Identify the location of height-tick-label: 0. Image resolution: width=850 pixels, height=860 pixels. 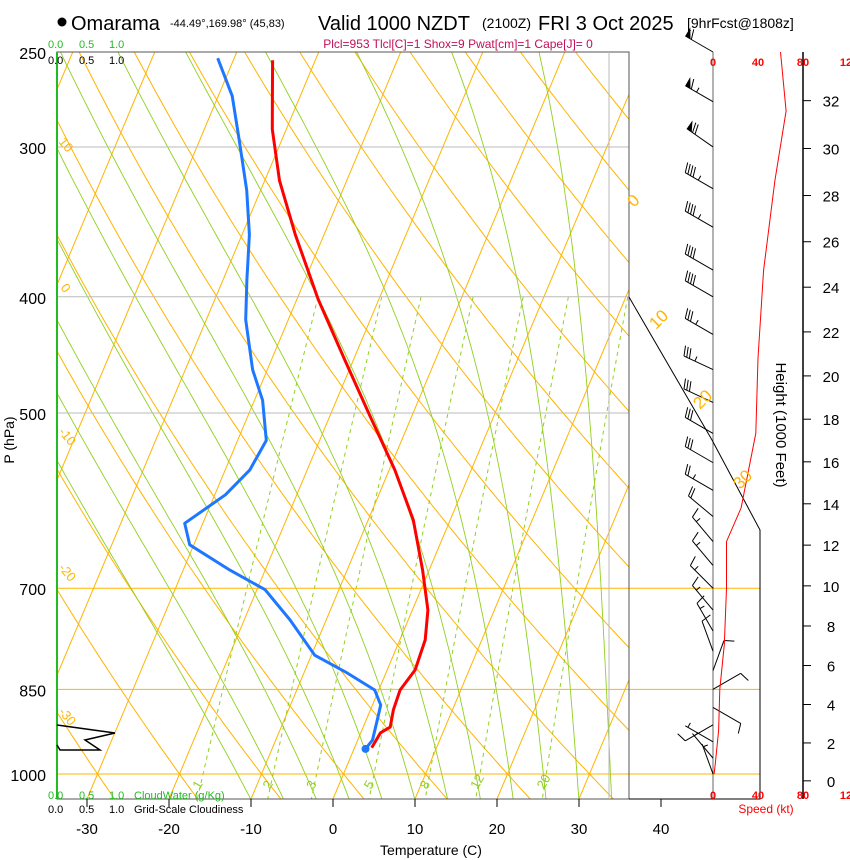
(831, 782).